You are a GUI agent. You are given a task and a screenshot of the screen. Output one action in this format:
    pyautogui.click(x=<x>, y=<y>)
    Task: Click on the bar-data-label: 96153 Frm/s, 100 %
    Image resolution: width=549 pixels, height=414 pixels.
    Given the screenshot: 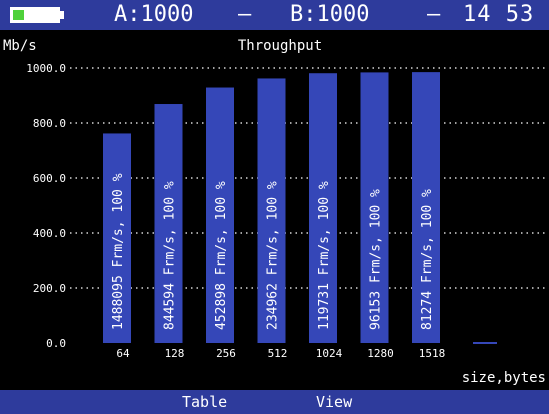 What is the action you would take?
    pyautogui.click(x=376, y=259)
    